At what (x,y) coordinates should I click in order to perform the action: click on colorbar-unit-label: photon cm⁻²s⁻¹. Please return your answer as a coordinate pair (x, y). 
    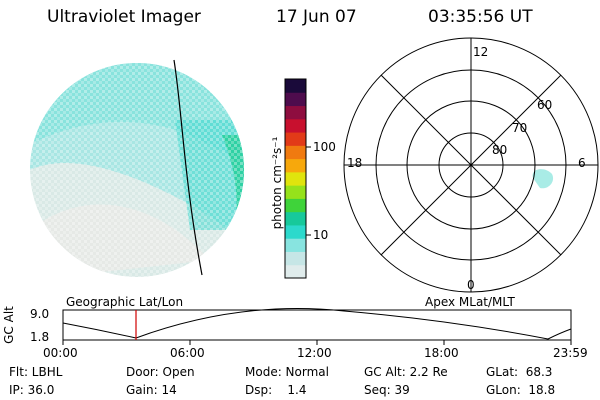
    Looking at the image, I should click on (277, 183).